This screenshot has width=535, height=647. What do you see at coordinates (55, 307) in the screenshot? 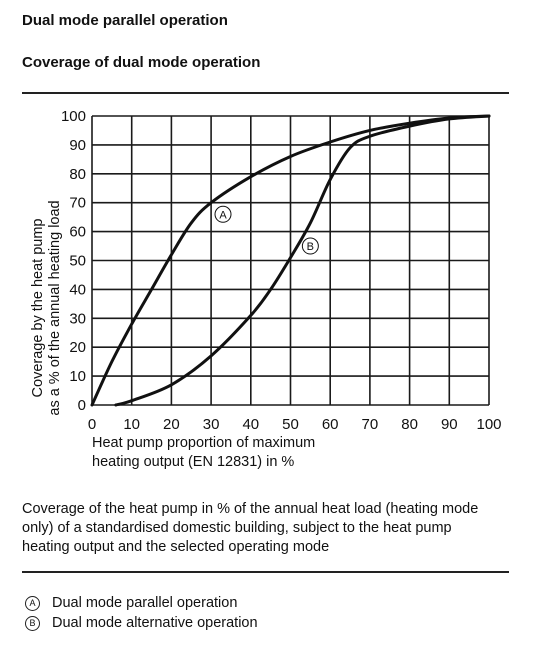
I see `y-axis-label-line2: as a % of the annual heating load` at bounding box center [55, 307].